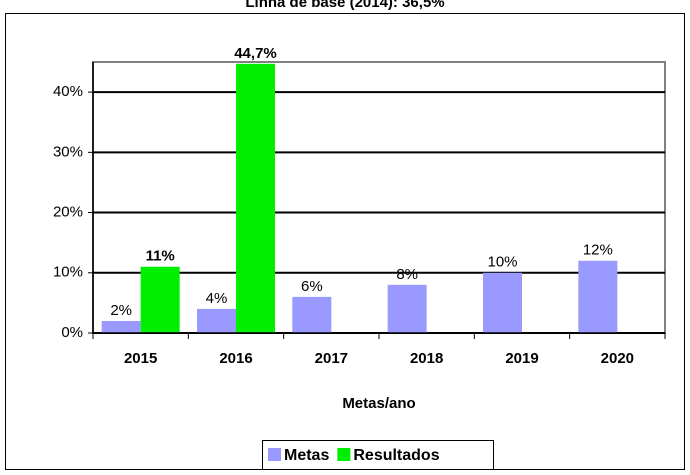  I want to click on x-tick-label: 2016, so click(235, 358).